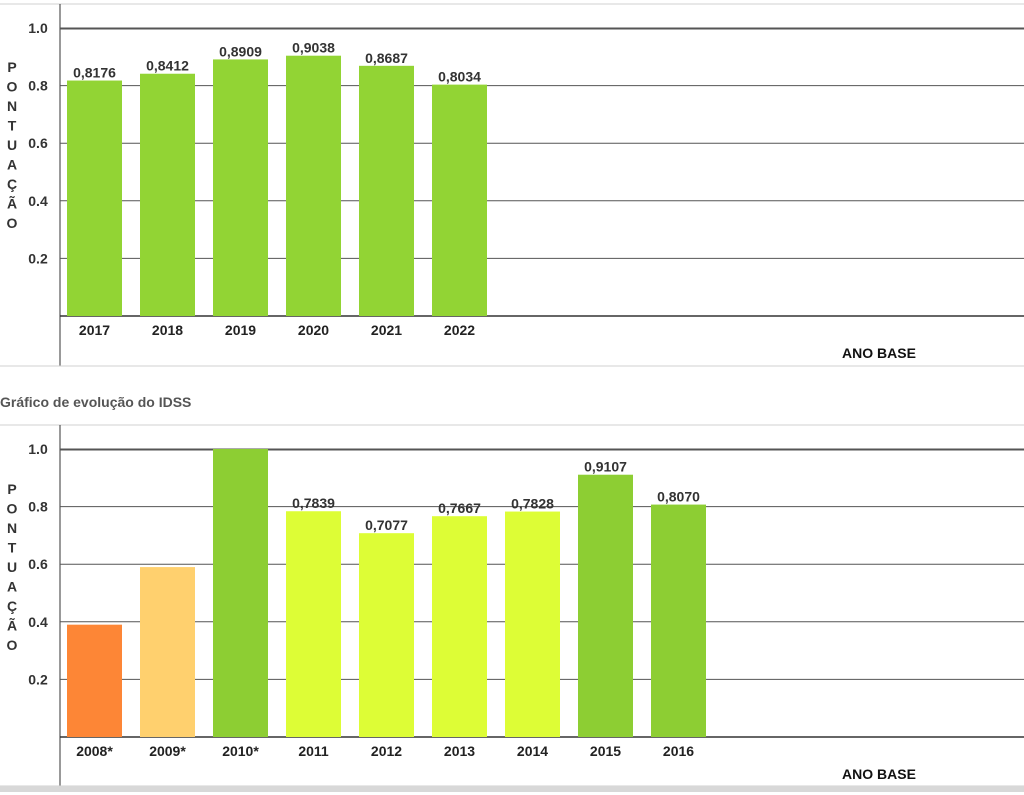 The width and height of the screenshot is (1024, 795). Describe the element at coordinates (94, 330) in the screenshot. I see `x-tick-label: 2017` at that location.